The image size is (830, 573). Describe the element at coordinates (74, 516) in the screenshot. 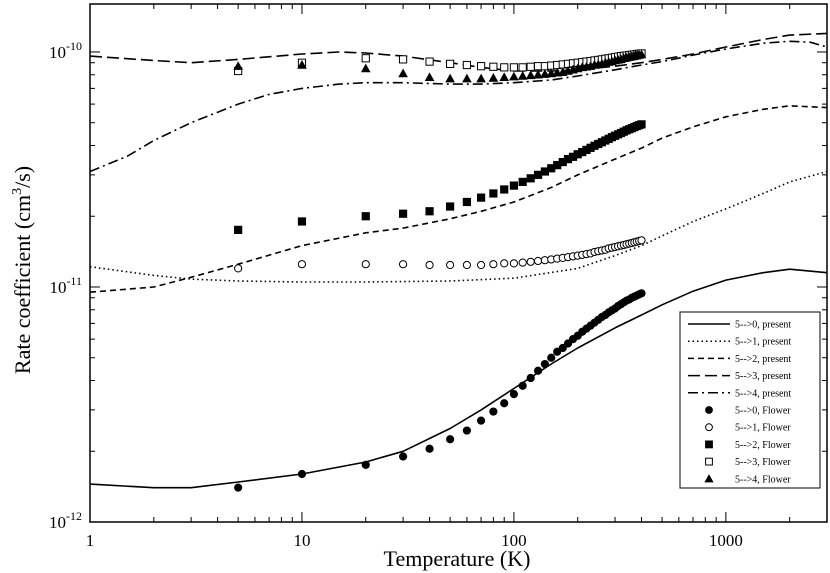

I see `y-tick-label-exp: -12` at that location.